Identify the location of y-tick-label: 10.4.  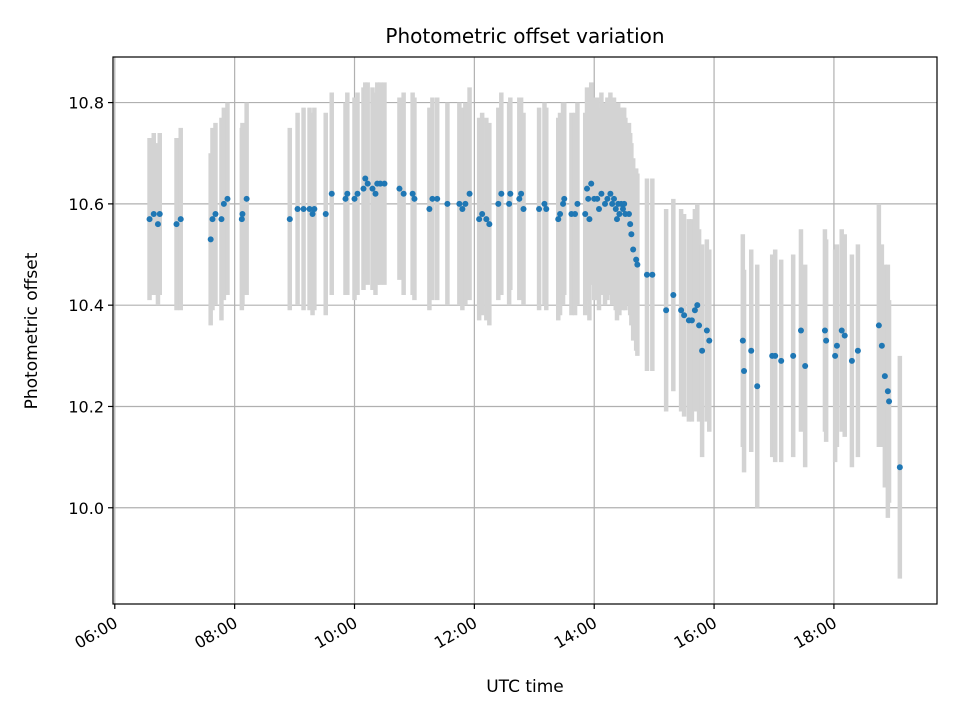
(86, 305).